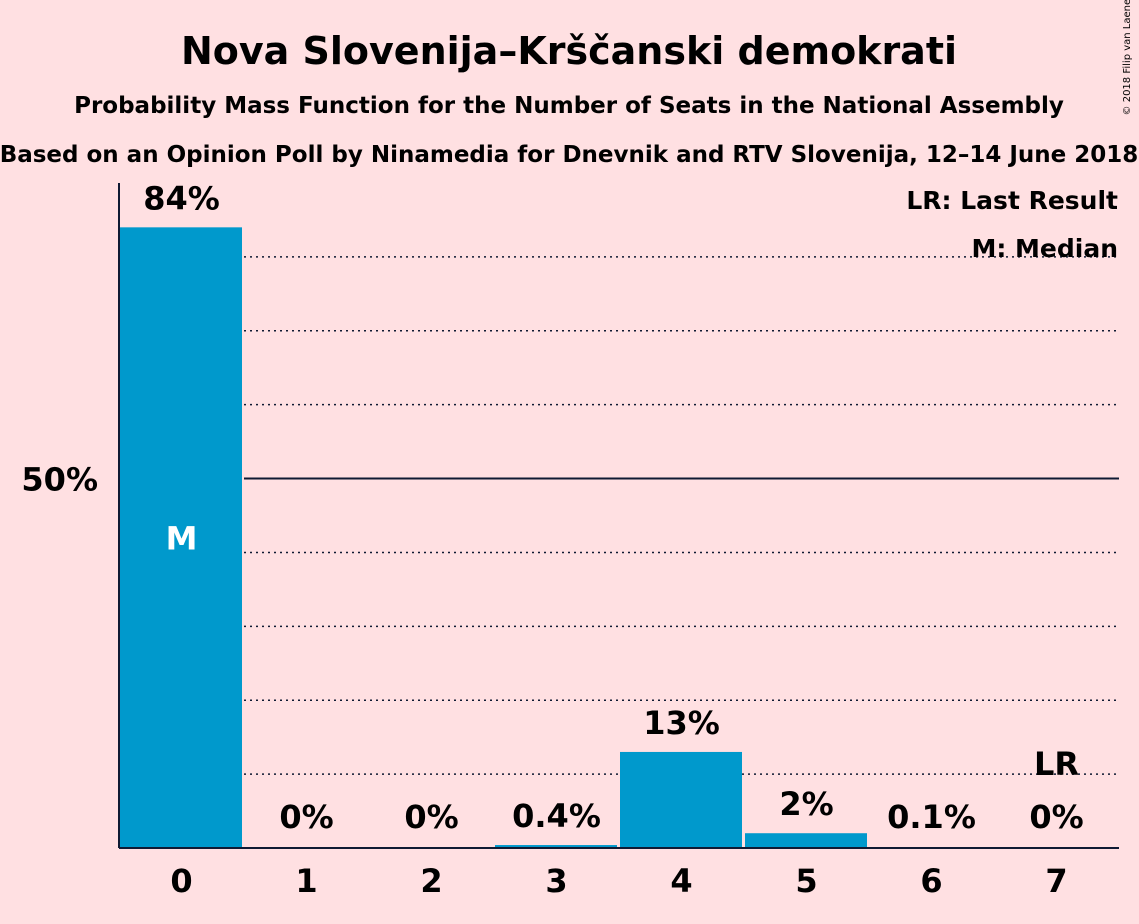 The image size is (1139, 924). I want to click on legend-median: M: Median, so click(1044, 248).